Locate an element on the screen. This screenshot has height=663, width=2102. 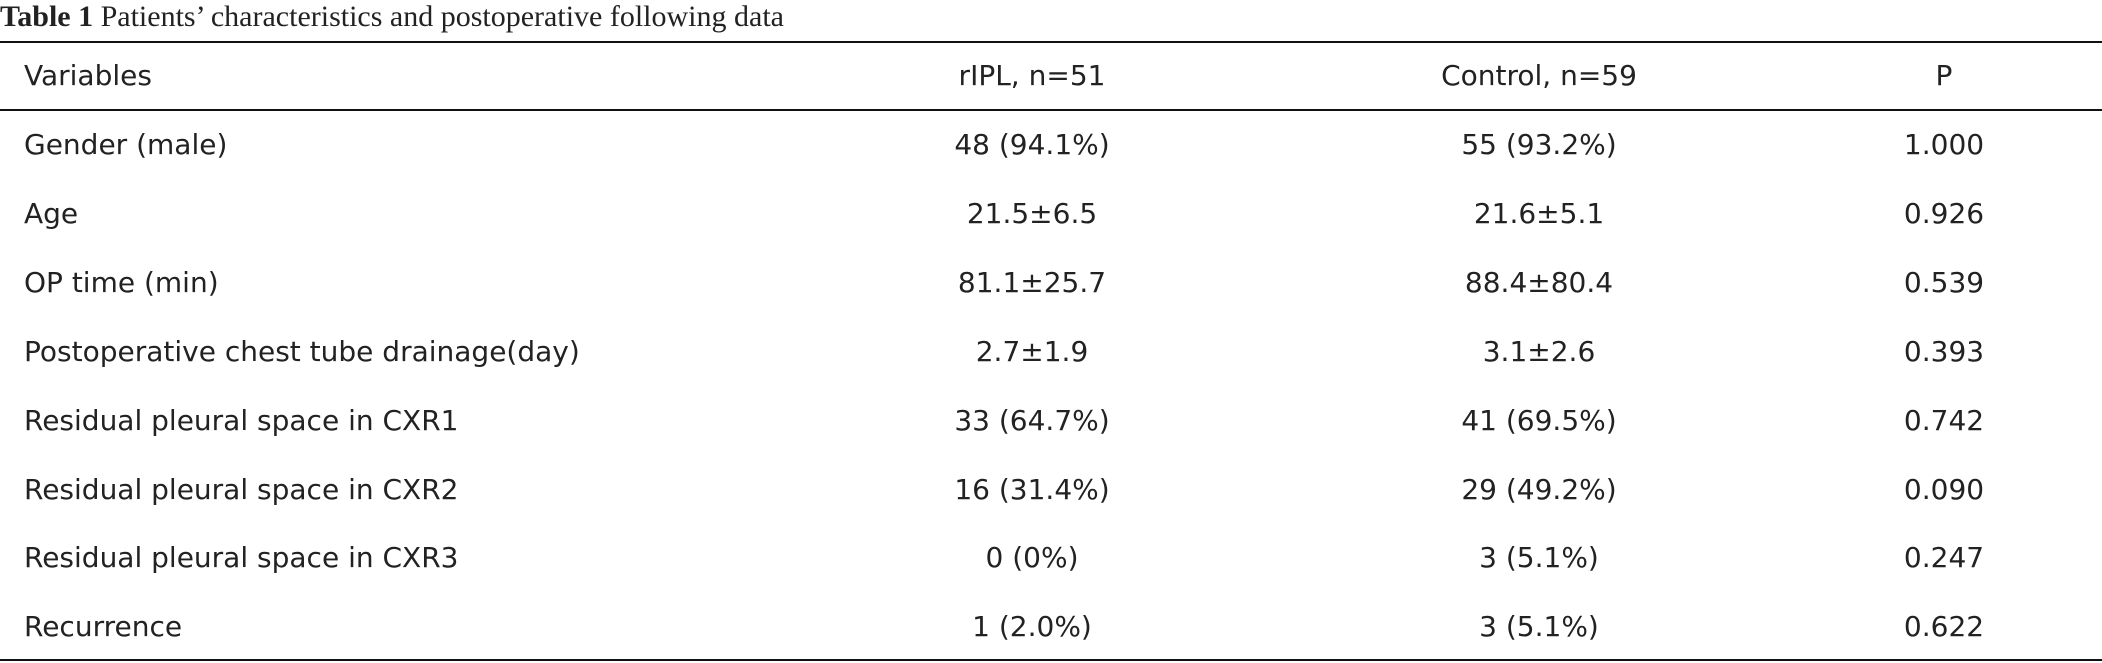
row-label: Residual pleural space in CXR3 is located at coordinates (241, 558).